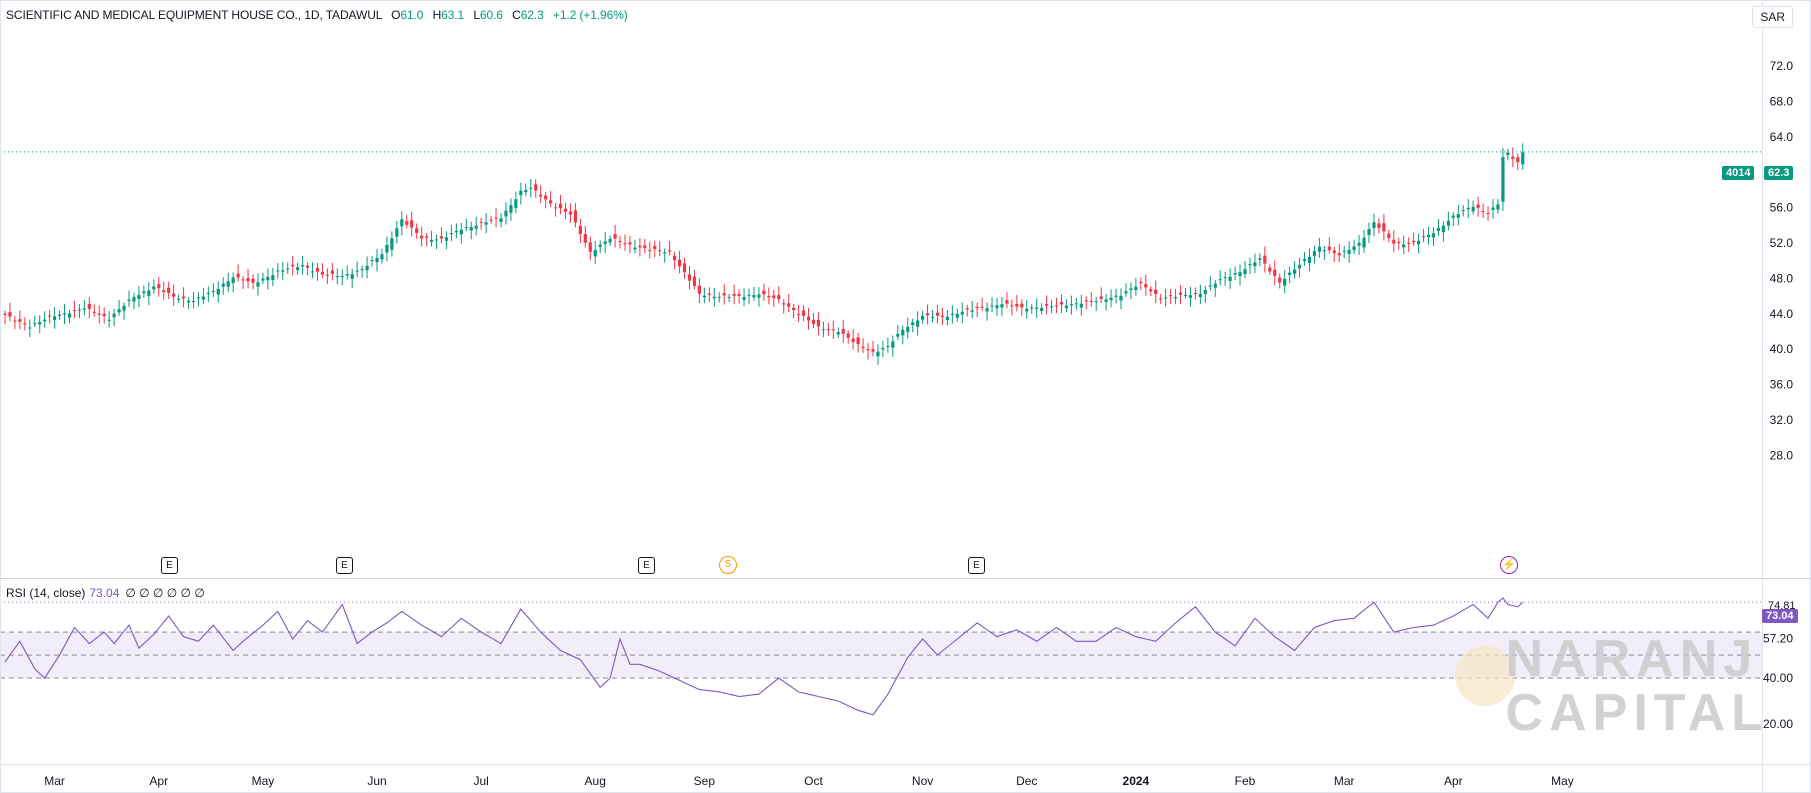 The width and height of the screenshot is (1811, 793). I want to click on rsi-header: RSI (14, close) 73.04 ∅ ∅ ∅ ∅ ∅ ∅, so click(105, 593).